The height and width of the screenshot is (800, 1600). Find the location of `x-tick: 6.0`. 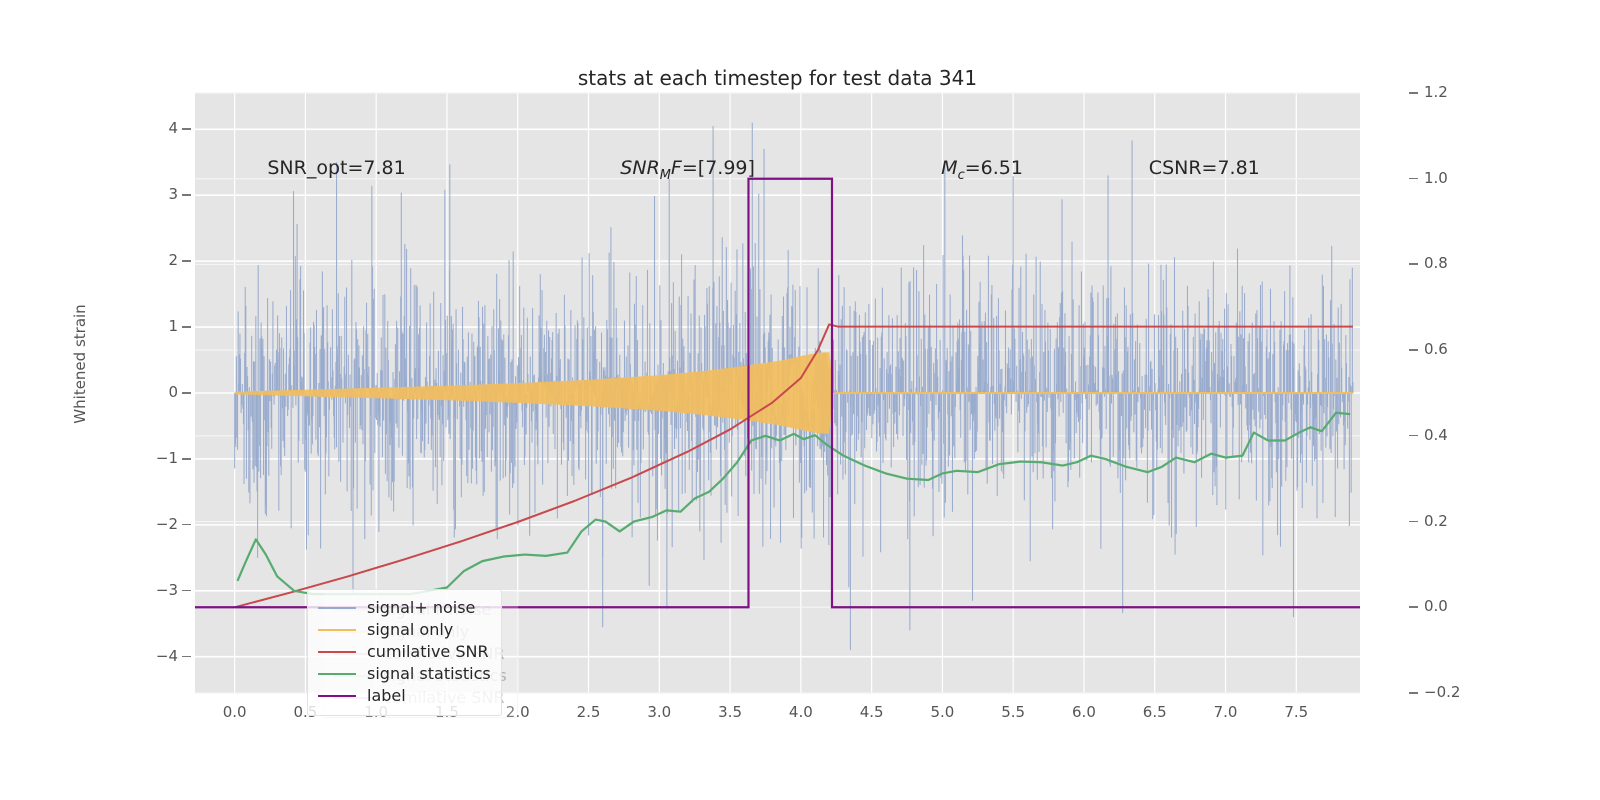

x-tick: 6.0 is located at coordinates (1084, 712).